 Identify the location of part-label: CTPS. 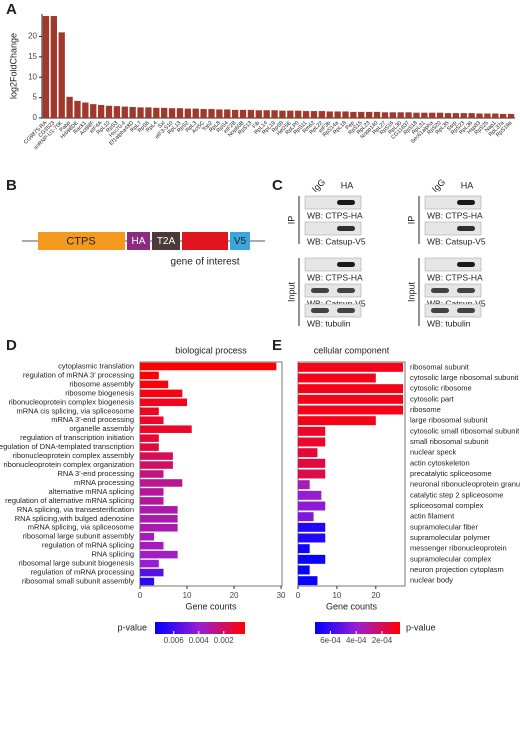
(80, 241).